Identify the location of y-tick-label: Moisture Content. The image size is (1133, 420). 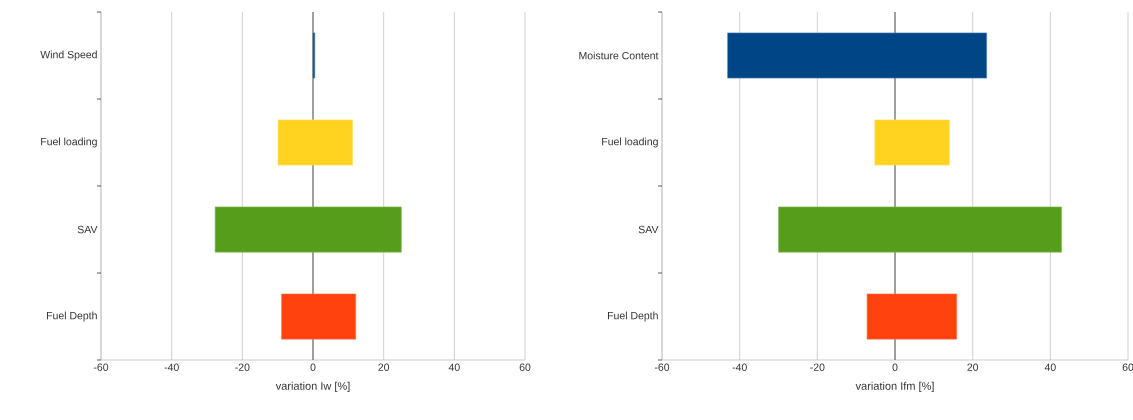
(619, 55).